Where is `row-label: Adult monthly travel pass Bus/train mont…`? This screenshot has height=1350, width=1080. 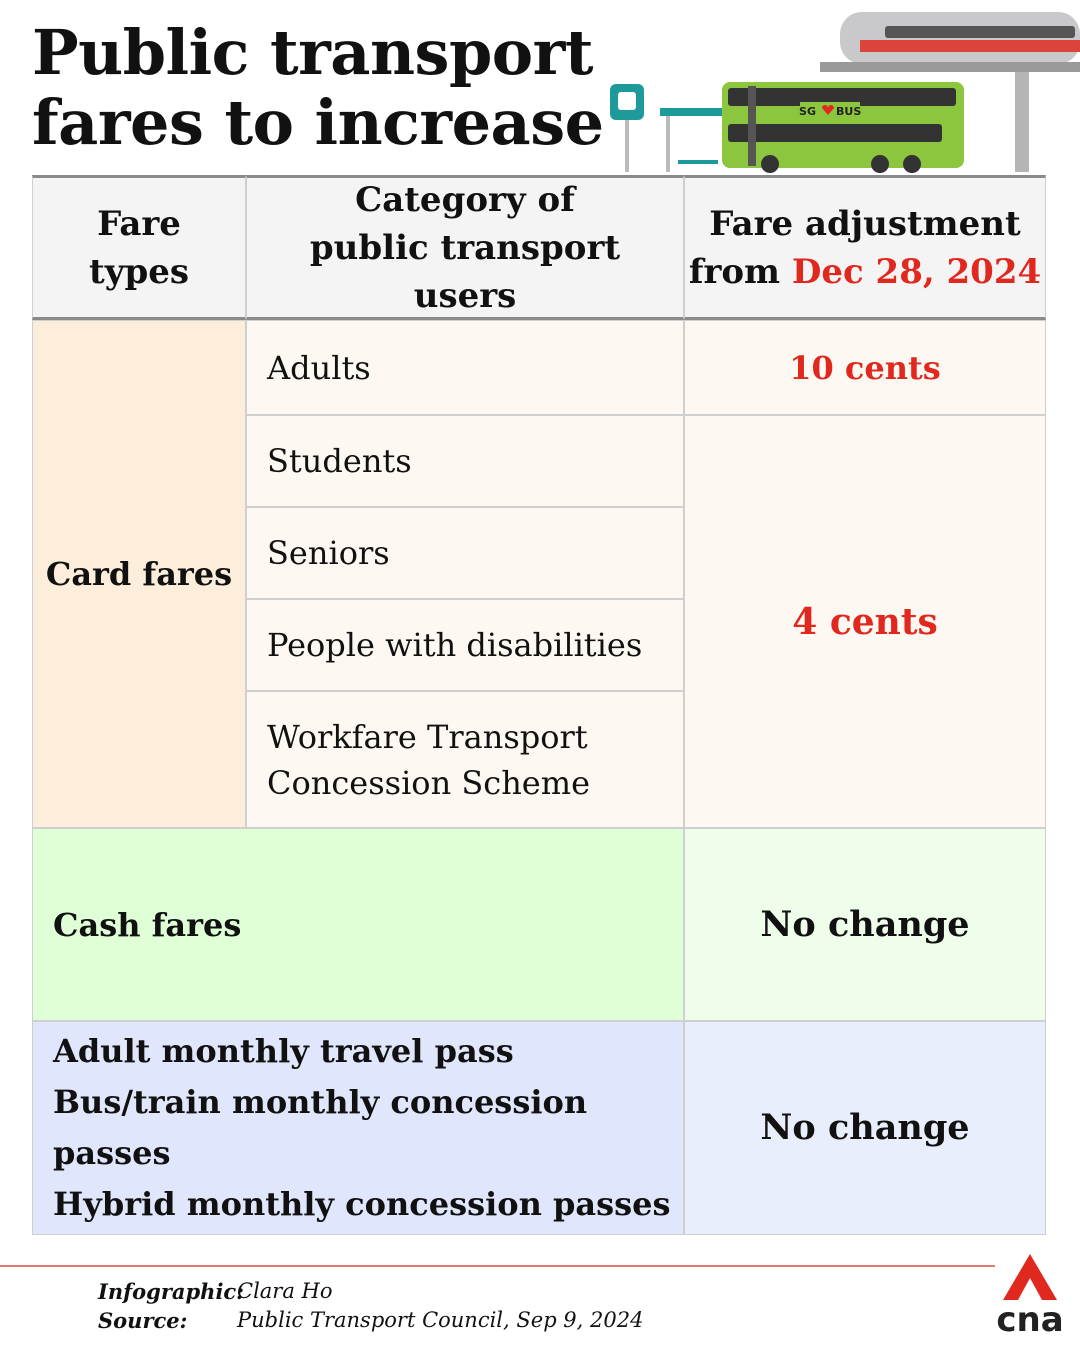 row-label: Adult monthly travel pass Bus/train mont… is located at coordinates (358, 1128).